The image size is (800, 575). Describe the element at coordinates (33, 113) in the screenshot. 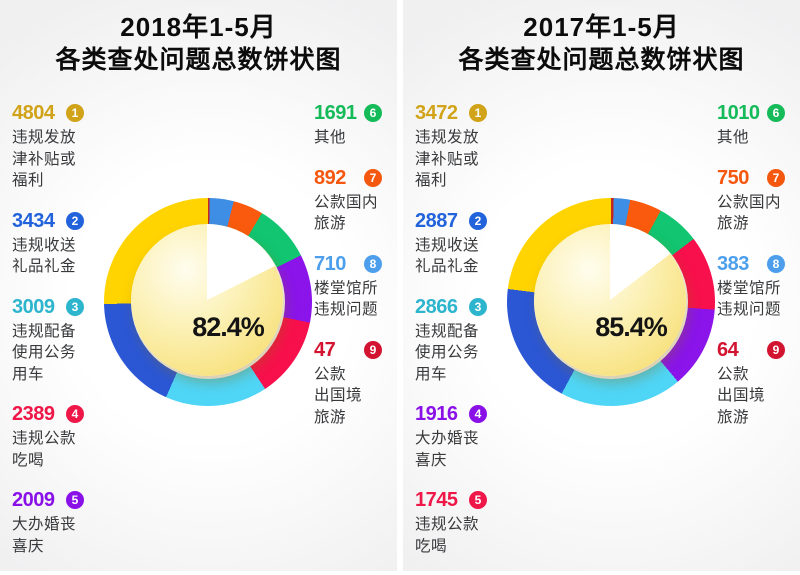

I see `legend-value: 4804` at that location.